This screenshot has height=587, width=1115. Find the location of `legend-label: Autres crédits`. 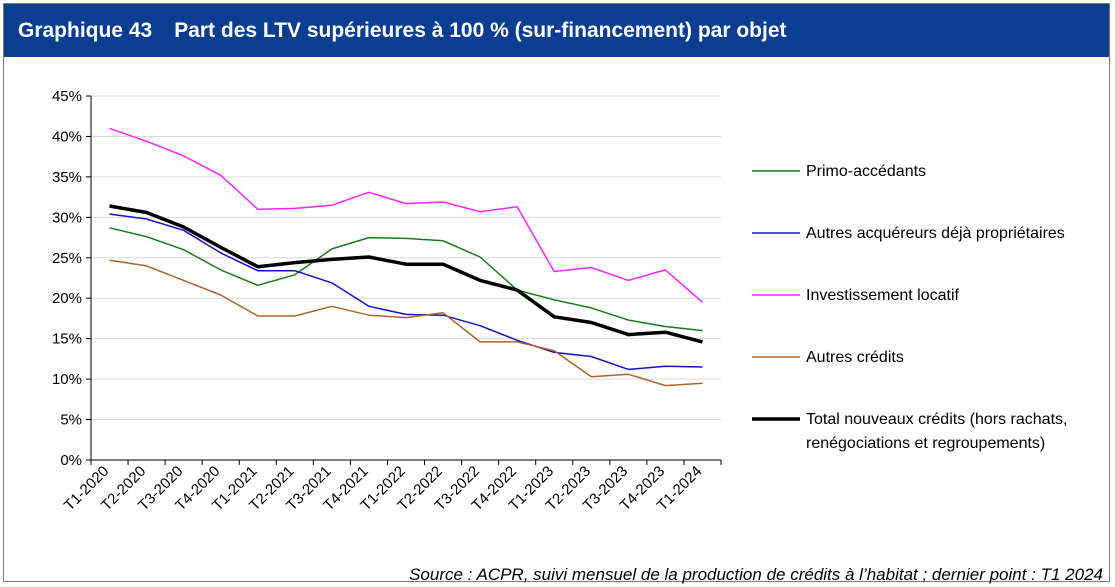

legend-label: Autres crédits is located at coordinates (855, 357).